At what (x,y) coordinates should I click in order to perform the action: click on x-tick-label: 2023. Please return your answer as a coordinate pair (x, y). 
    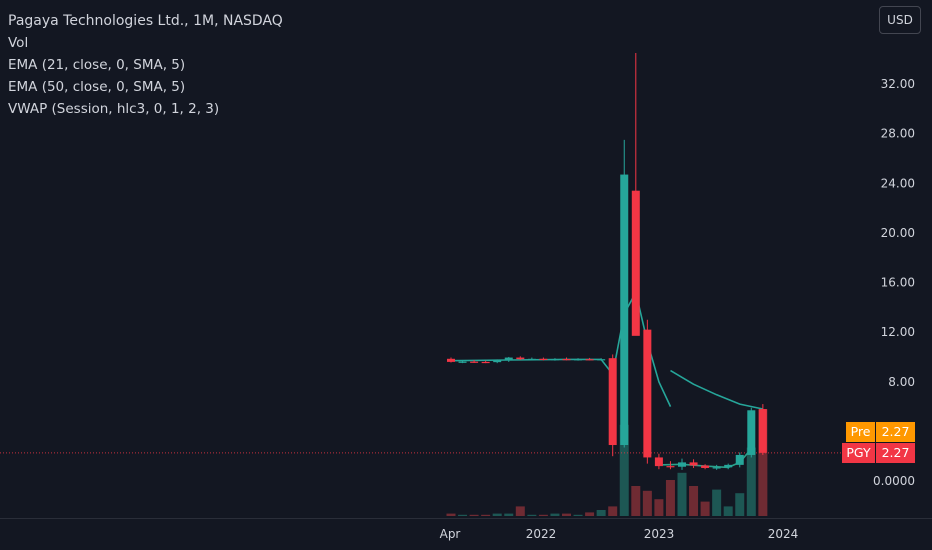
    Looking at the image, I should click on (659, 534).